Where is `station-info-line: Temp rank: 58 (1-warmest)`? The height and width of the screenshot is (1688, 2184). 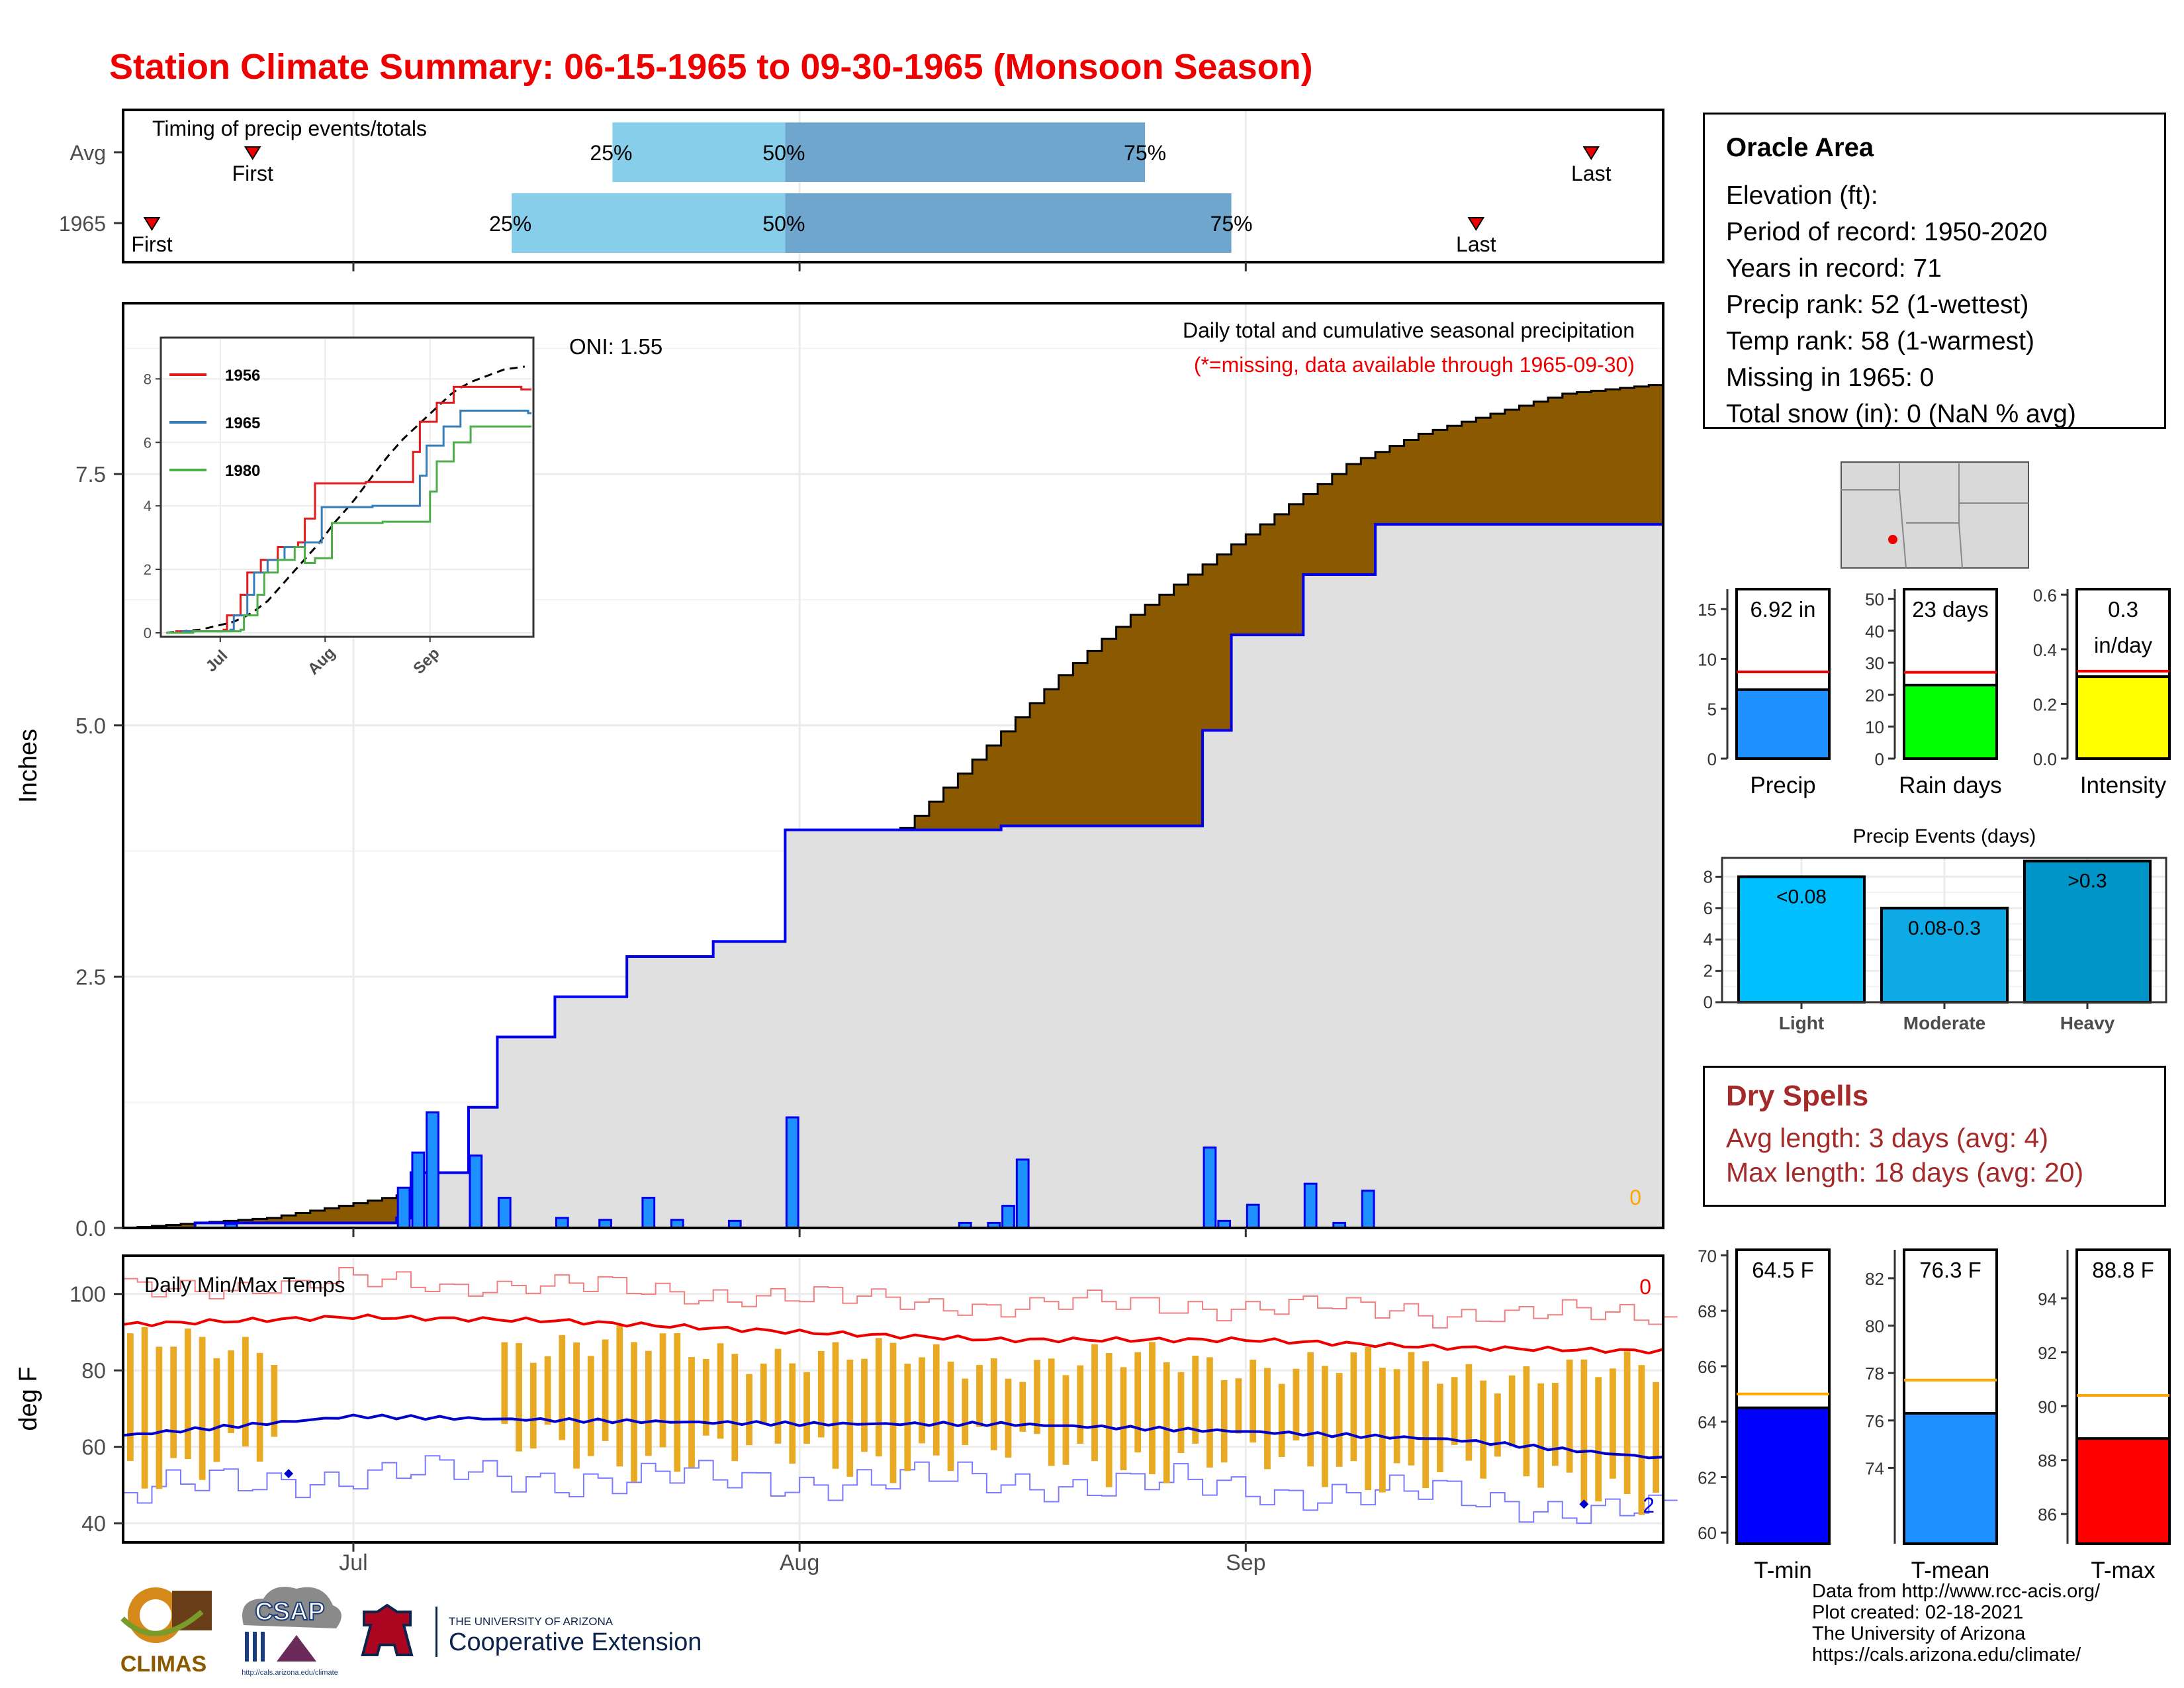 station-info-line: Temp rank: 58 (1-warmest) is located at coordinates (1880, 341).